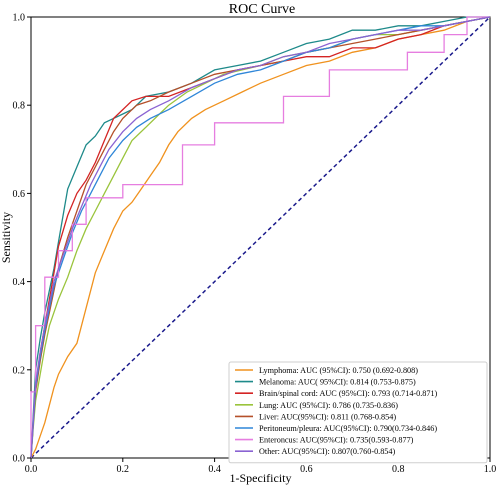 The image size is (498, 488). What do you see at coordinates (327, 416) in the screenshot?
I see `legend-label-5: Liver: AUC(95%CI): 0.811 (0.768-0.854)` at bounding box center [327, 416].